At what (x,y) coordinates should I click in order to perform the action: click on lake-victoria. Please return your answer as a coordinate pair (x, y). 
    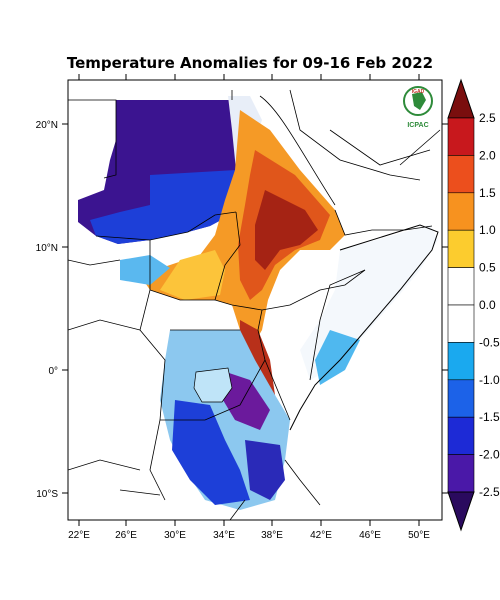
    Looking at the image, I should click on (213, 385).